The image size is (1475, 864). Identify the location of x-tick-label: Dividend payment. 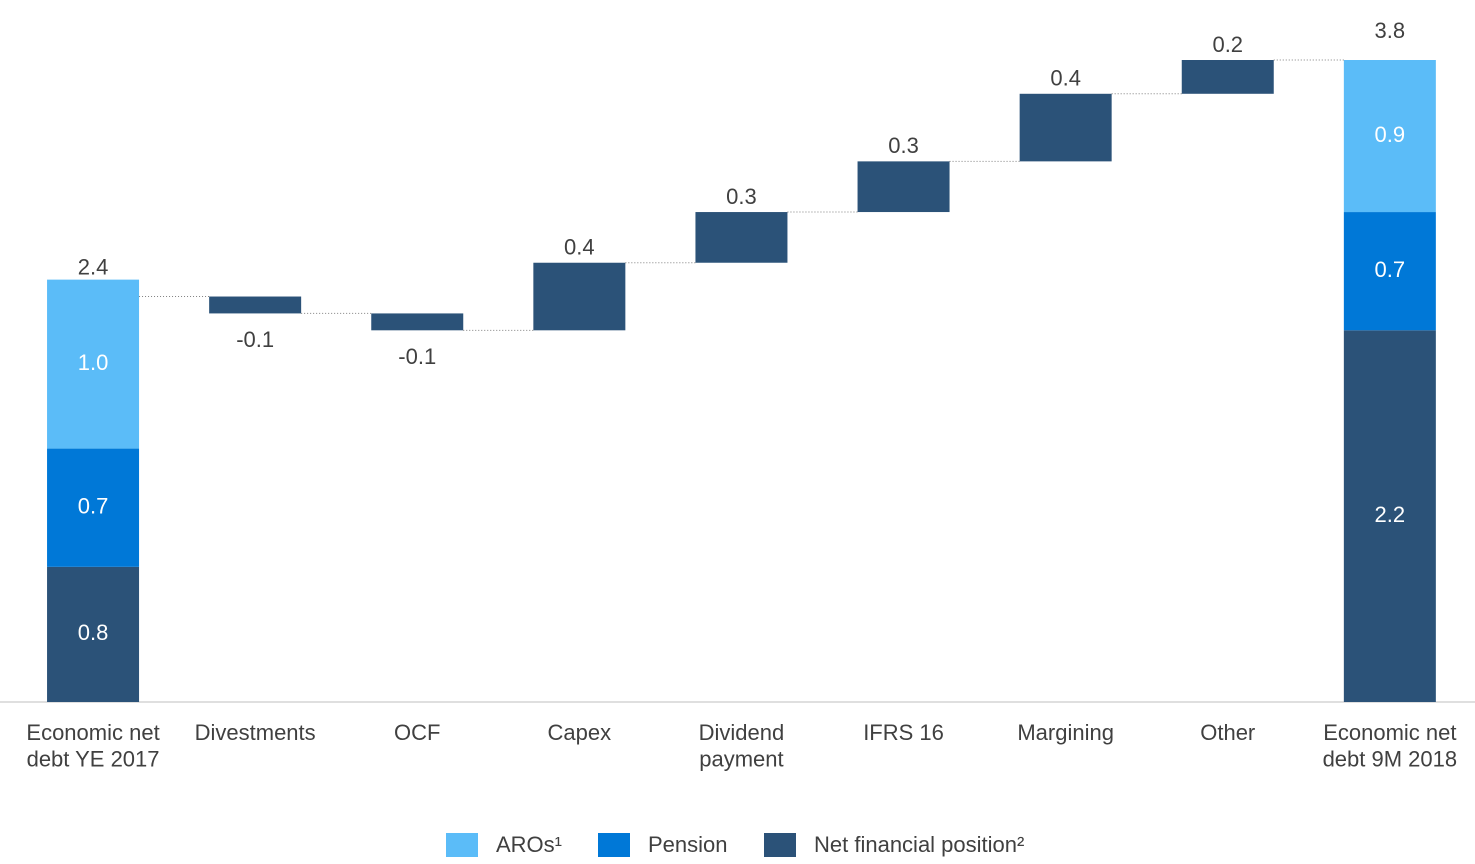
(742, 745).